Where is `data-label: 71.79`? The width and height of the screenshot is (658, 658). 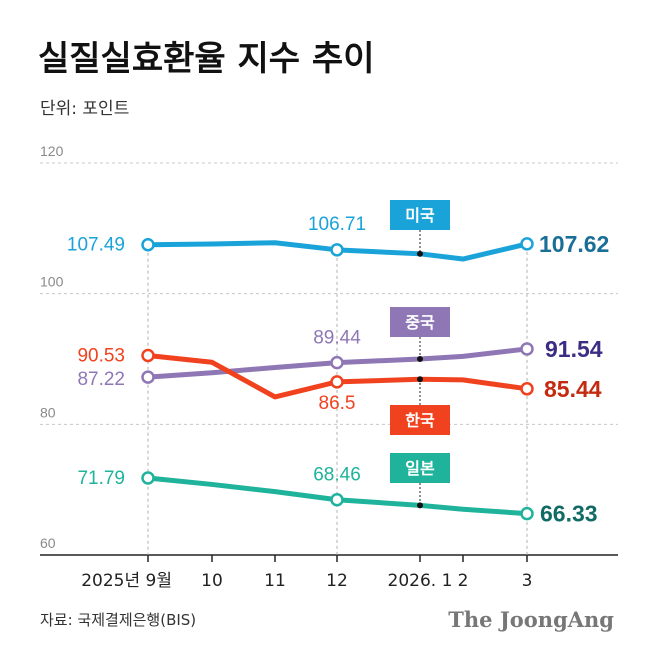 data-label: 71.79 is located at coordinates (101, 478).